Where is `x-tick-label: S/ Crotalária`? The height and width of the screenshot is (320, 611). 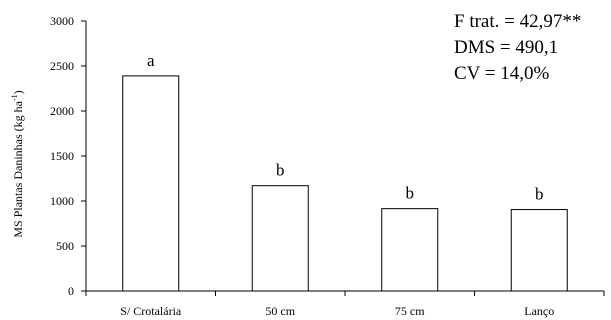
x-tick-label: S/ Crotalária is located at coordinates (151, 311).